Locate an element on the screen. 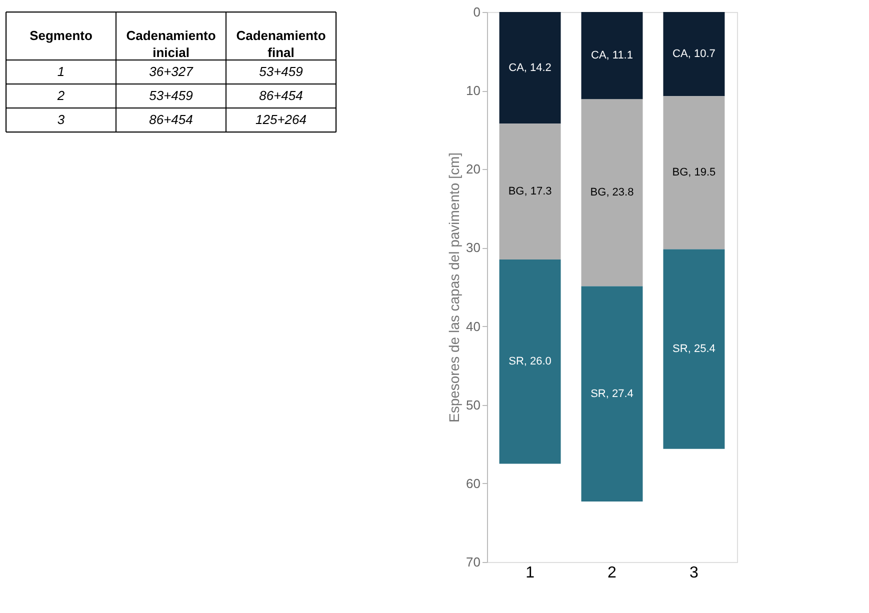  y-tick-label: 50 is located at coordinates (473, 404).